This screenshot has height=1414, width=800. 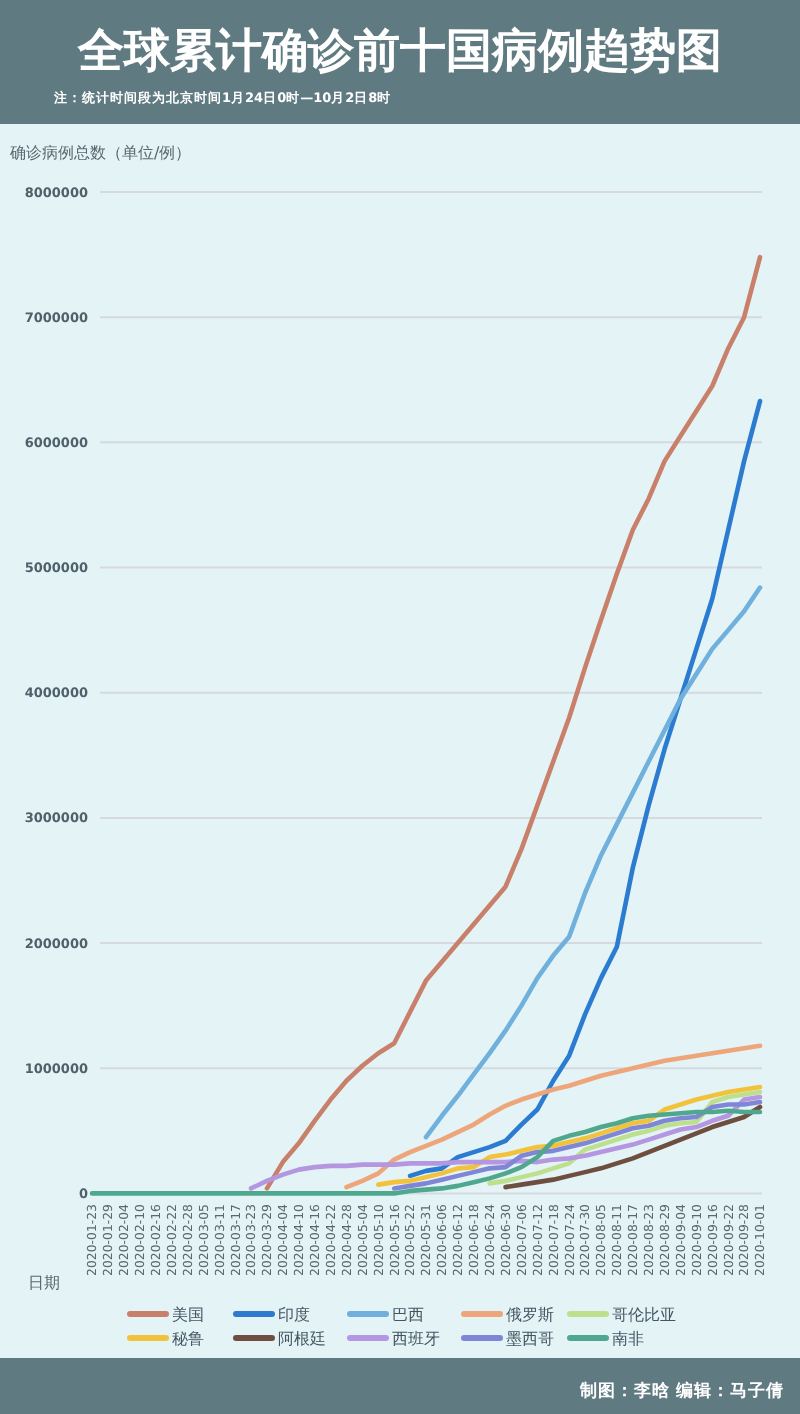 What do you see at coordinates (188, 1339) in the screenshot?
I see `legend-label: 秘鲁` at bounding box center [188, 1339].